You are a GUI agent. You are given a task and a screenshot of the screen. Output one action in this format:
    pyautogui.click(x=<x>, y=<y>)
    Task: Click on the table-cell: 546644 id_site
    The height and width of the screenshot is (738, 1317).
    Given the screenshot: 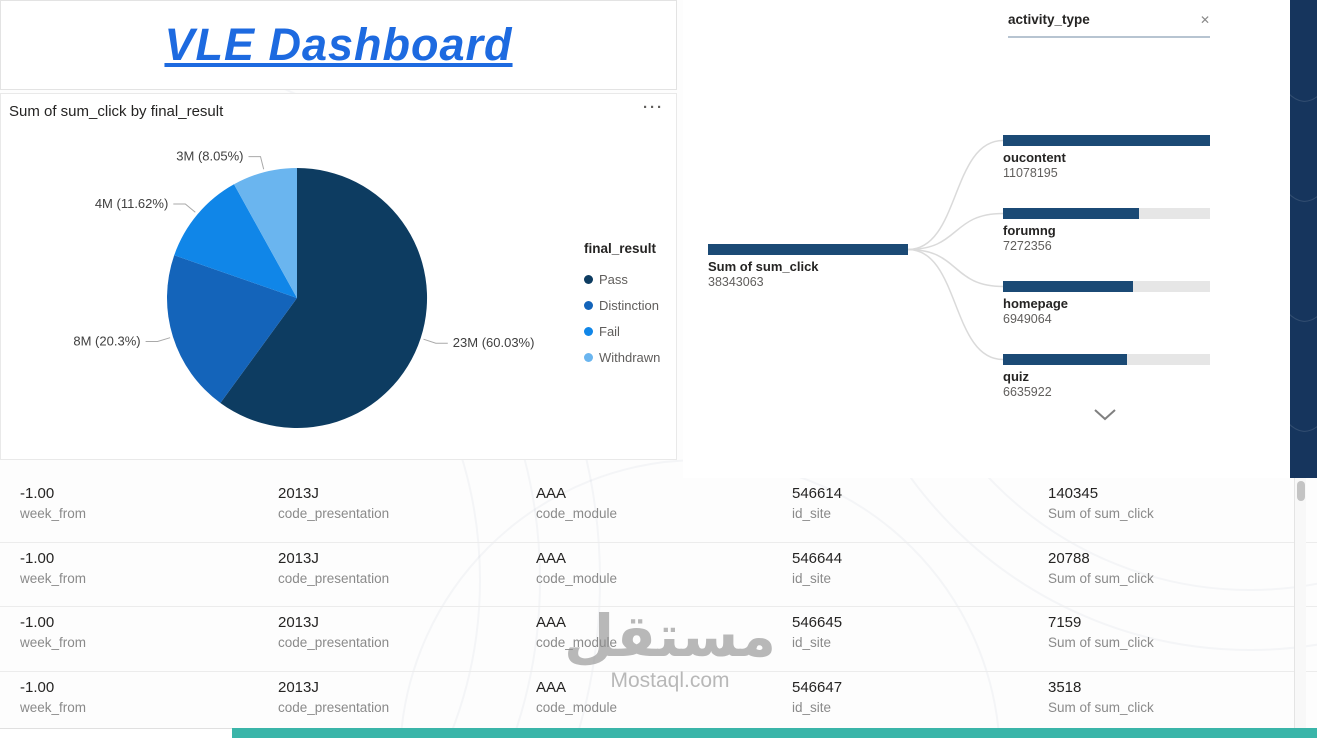 What is the action you would take?
    pyautogui.click(x=920, y=578)
    